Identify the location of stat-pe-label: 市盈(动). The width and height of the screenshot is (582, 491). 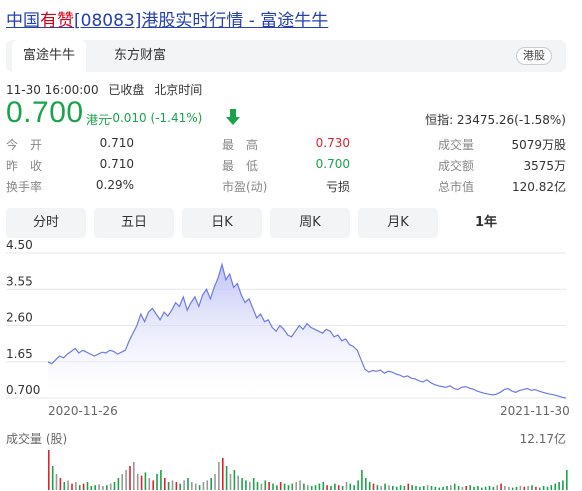
(245, 187).